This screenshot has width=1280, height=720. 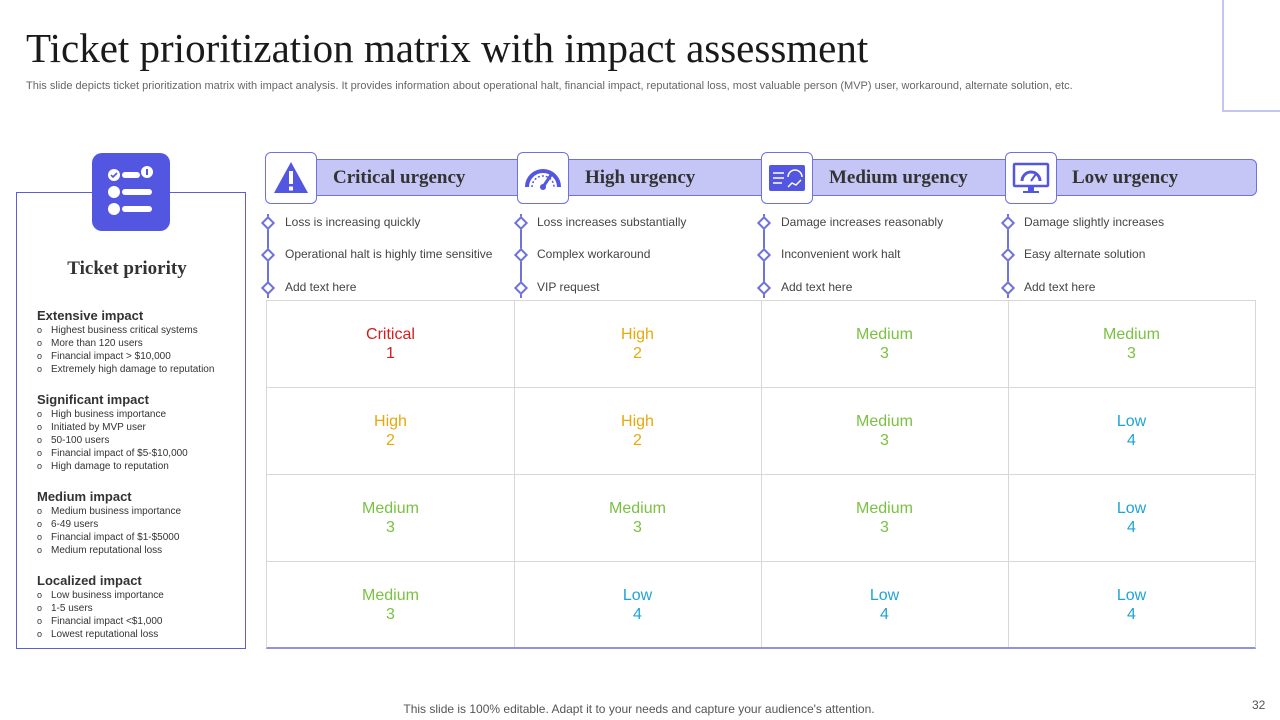 What do you see at coordinates (93, 399) in the screenshot?
I see `impact-title: Significant impact` at bounding box center [93, 399].